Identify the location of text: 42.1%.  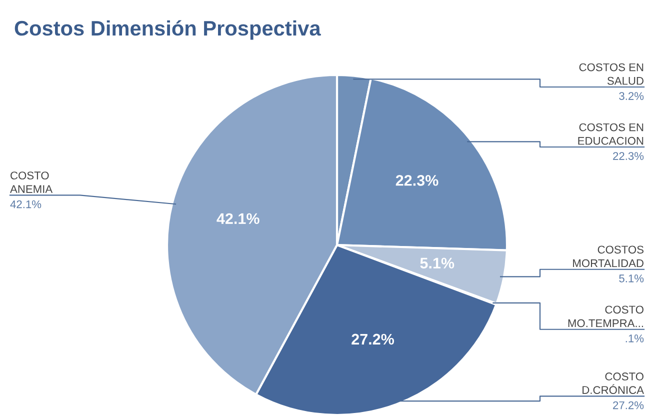
(26, 204).